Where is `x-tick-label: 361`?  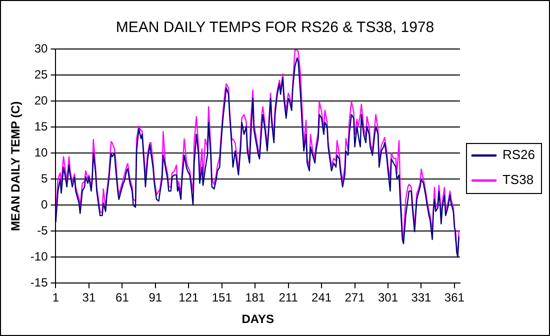 x-tick-label: 361 is located at coordinates (454, 297).